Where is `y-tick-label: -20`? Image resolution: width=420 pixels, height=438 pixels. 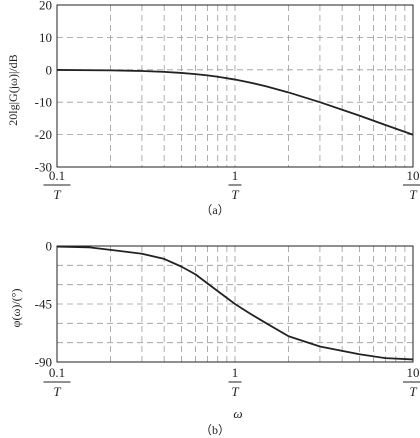
y-tick-label: -20 is located at coordinates (43, 134).